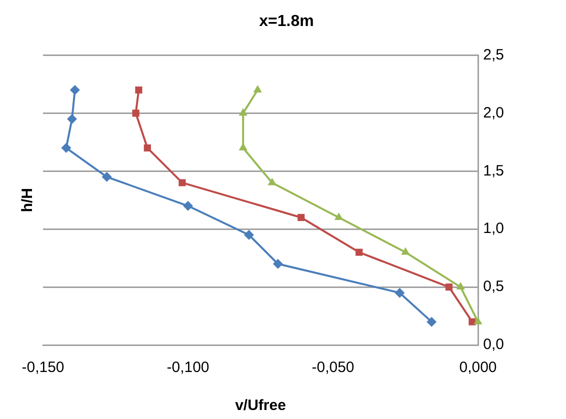 Image resolution: width=566 pixels, height=419 pixels. I want to click on chart-title: x=1.8m, so click(286, 21).